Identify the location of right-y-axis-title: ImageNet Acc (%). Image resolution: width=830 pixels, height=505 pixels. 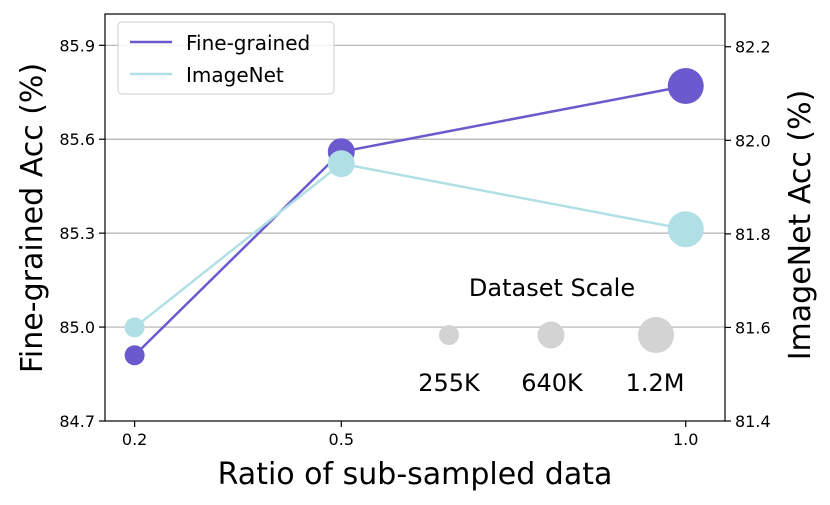
(800, 225).